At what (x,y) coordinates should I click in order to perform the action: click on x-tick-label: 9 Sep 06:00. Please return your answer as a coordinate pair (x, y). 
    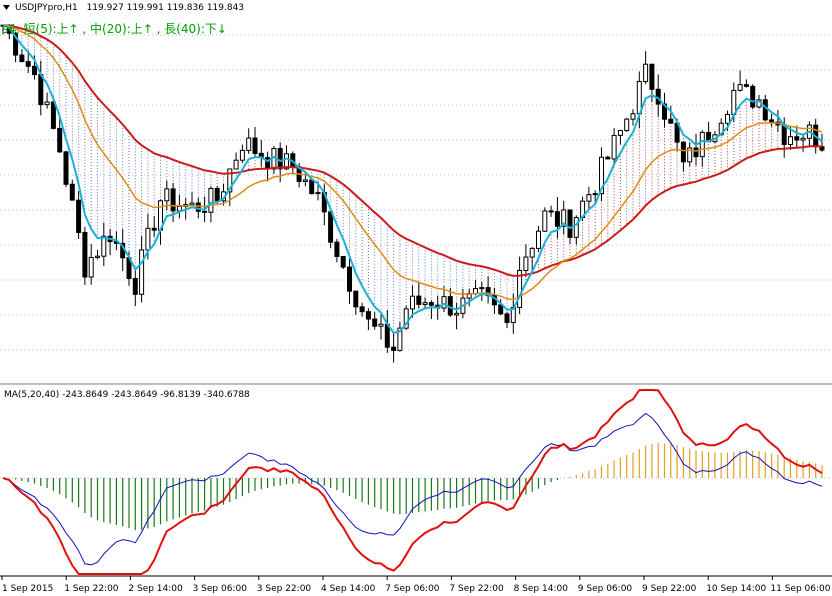
    Looking at the image, I should click on (605, 589).